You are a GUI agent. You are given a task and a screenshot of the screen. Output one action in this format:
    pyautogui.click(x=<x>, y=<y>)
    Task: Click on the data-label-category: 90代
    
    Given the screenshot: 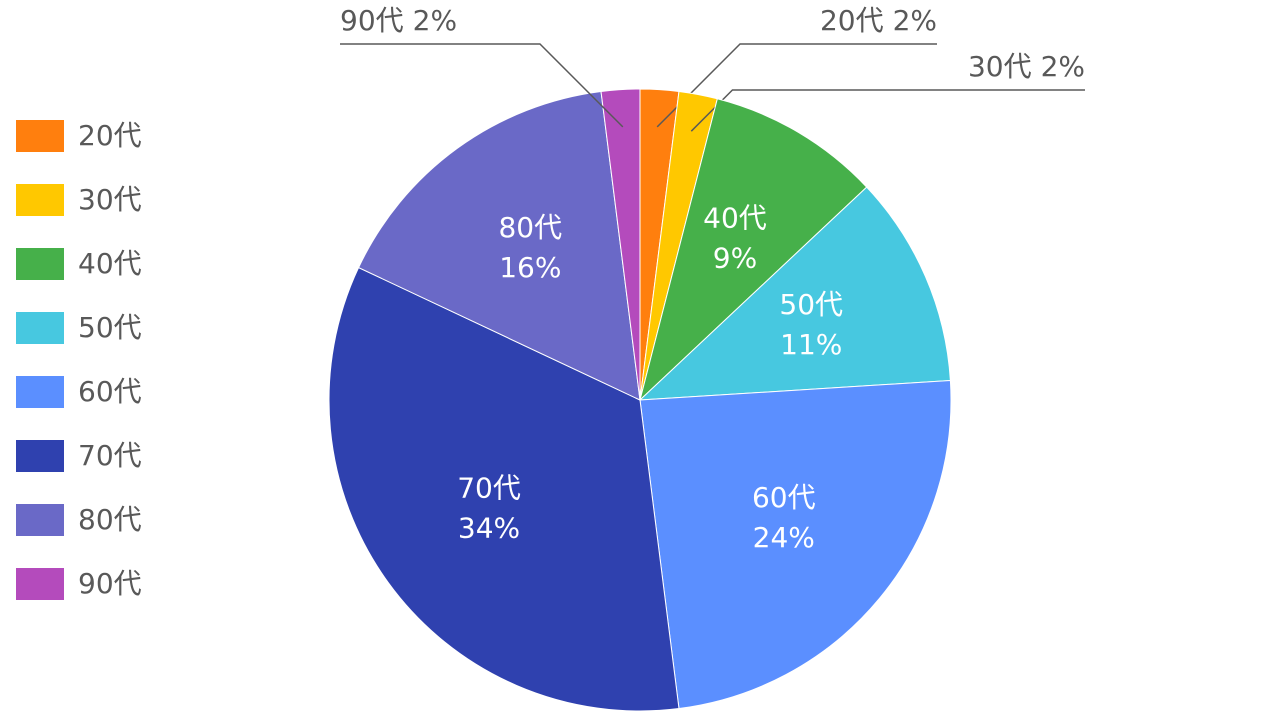 What is the action you would take?
    pyautogui.click(x=372, y=20)
    